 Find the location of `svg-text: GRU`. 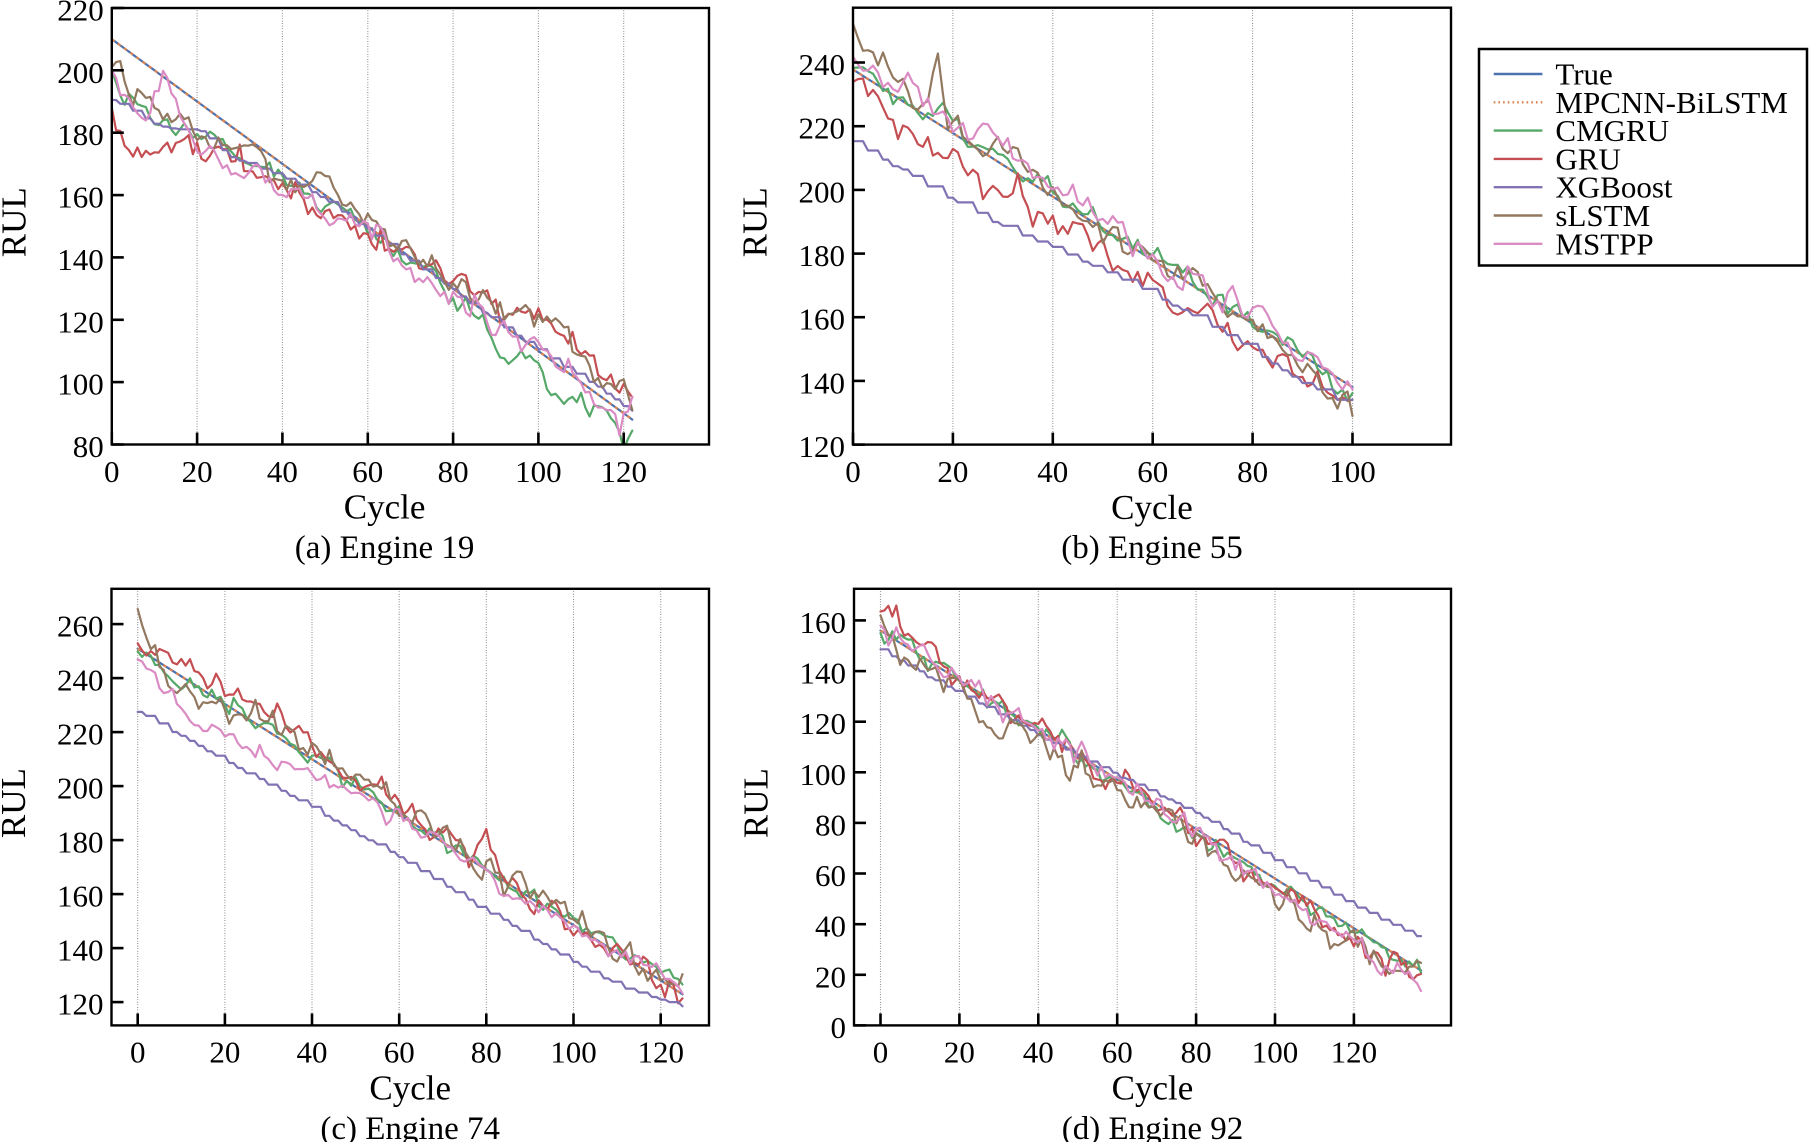

svg-text: GRU is located at coordinates (1587, 158).